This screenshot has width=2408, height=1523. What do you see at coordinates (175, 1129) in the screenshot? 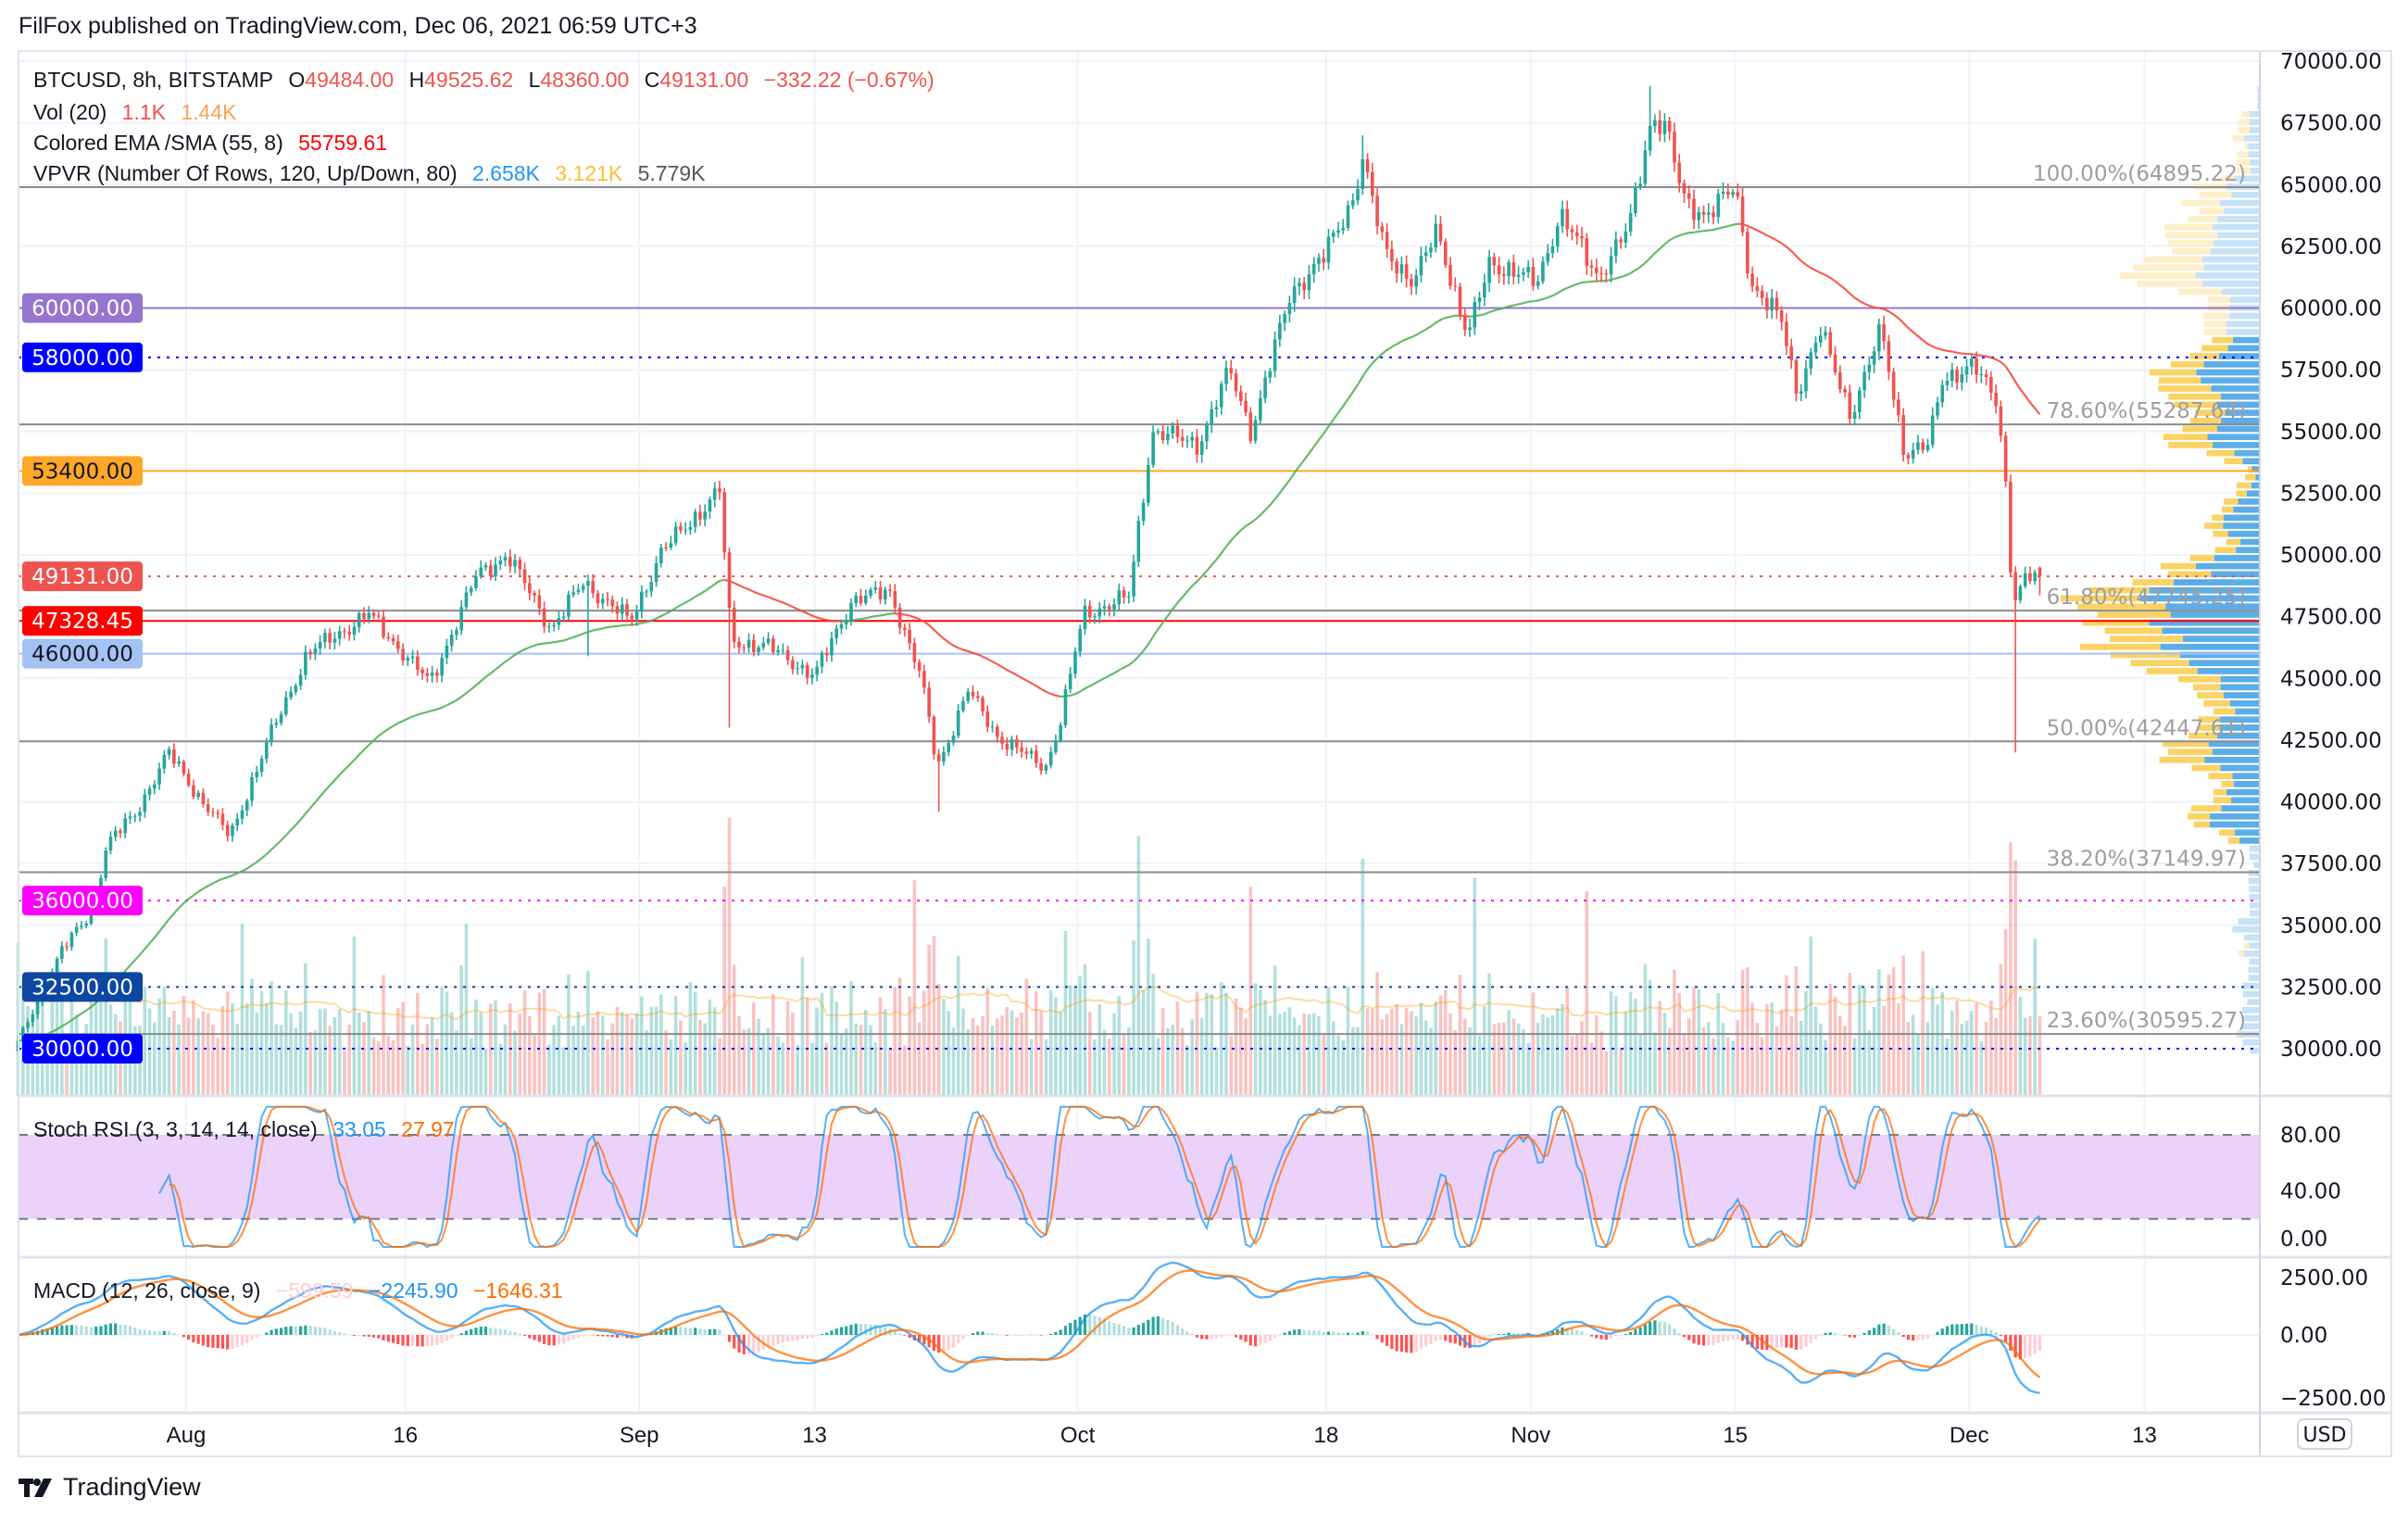
I see `stoch-rsi-name: Stoch RSI (3, 3, 14, 14, close)` at bounding box center [175, 1129].